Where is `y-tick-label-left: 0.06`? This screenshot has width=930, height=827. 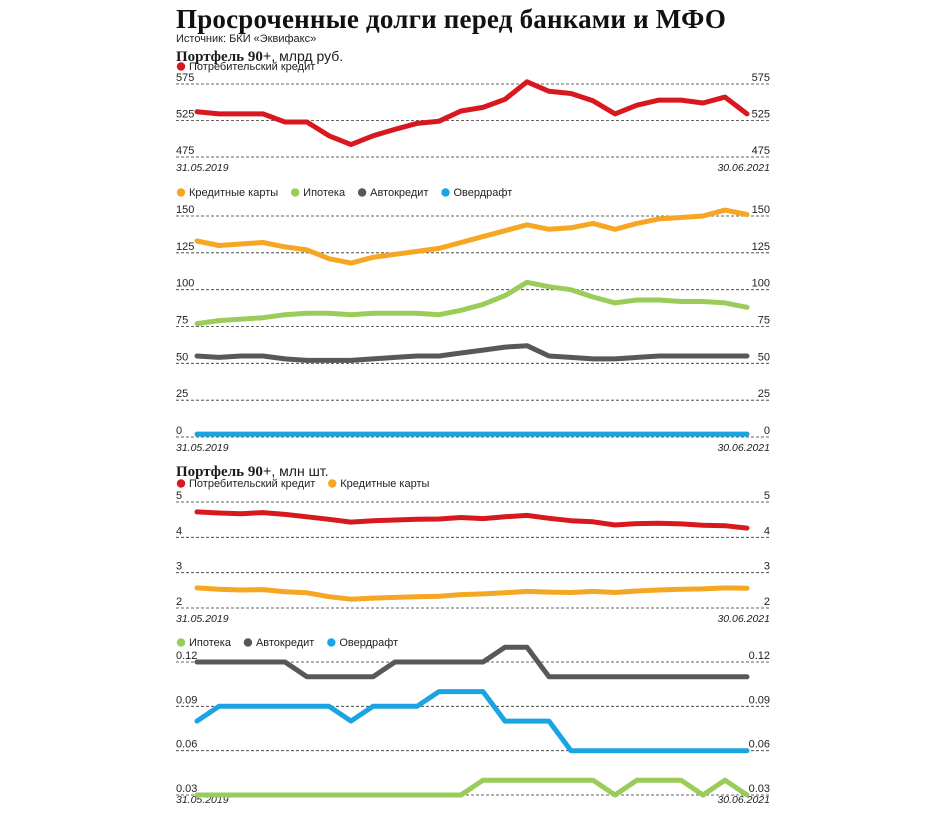
y-tick-label-left: 0.06 is located at coordinates (186, 745).